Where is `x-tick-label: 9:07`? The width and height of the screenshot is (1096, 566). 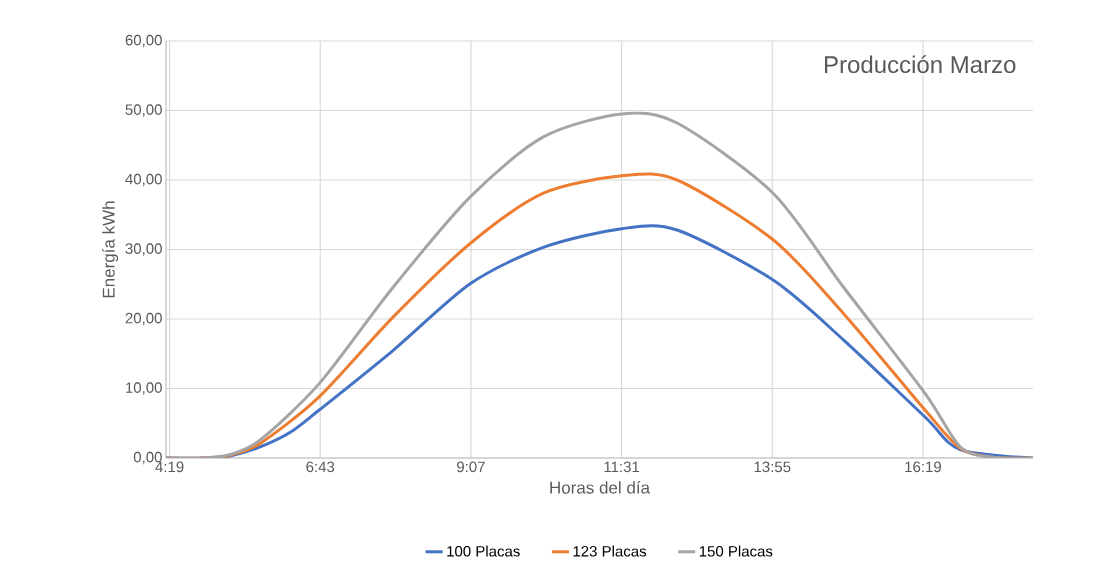 x-tick-label: 9:07 is located at coordinates (471, 467).